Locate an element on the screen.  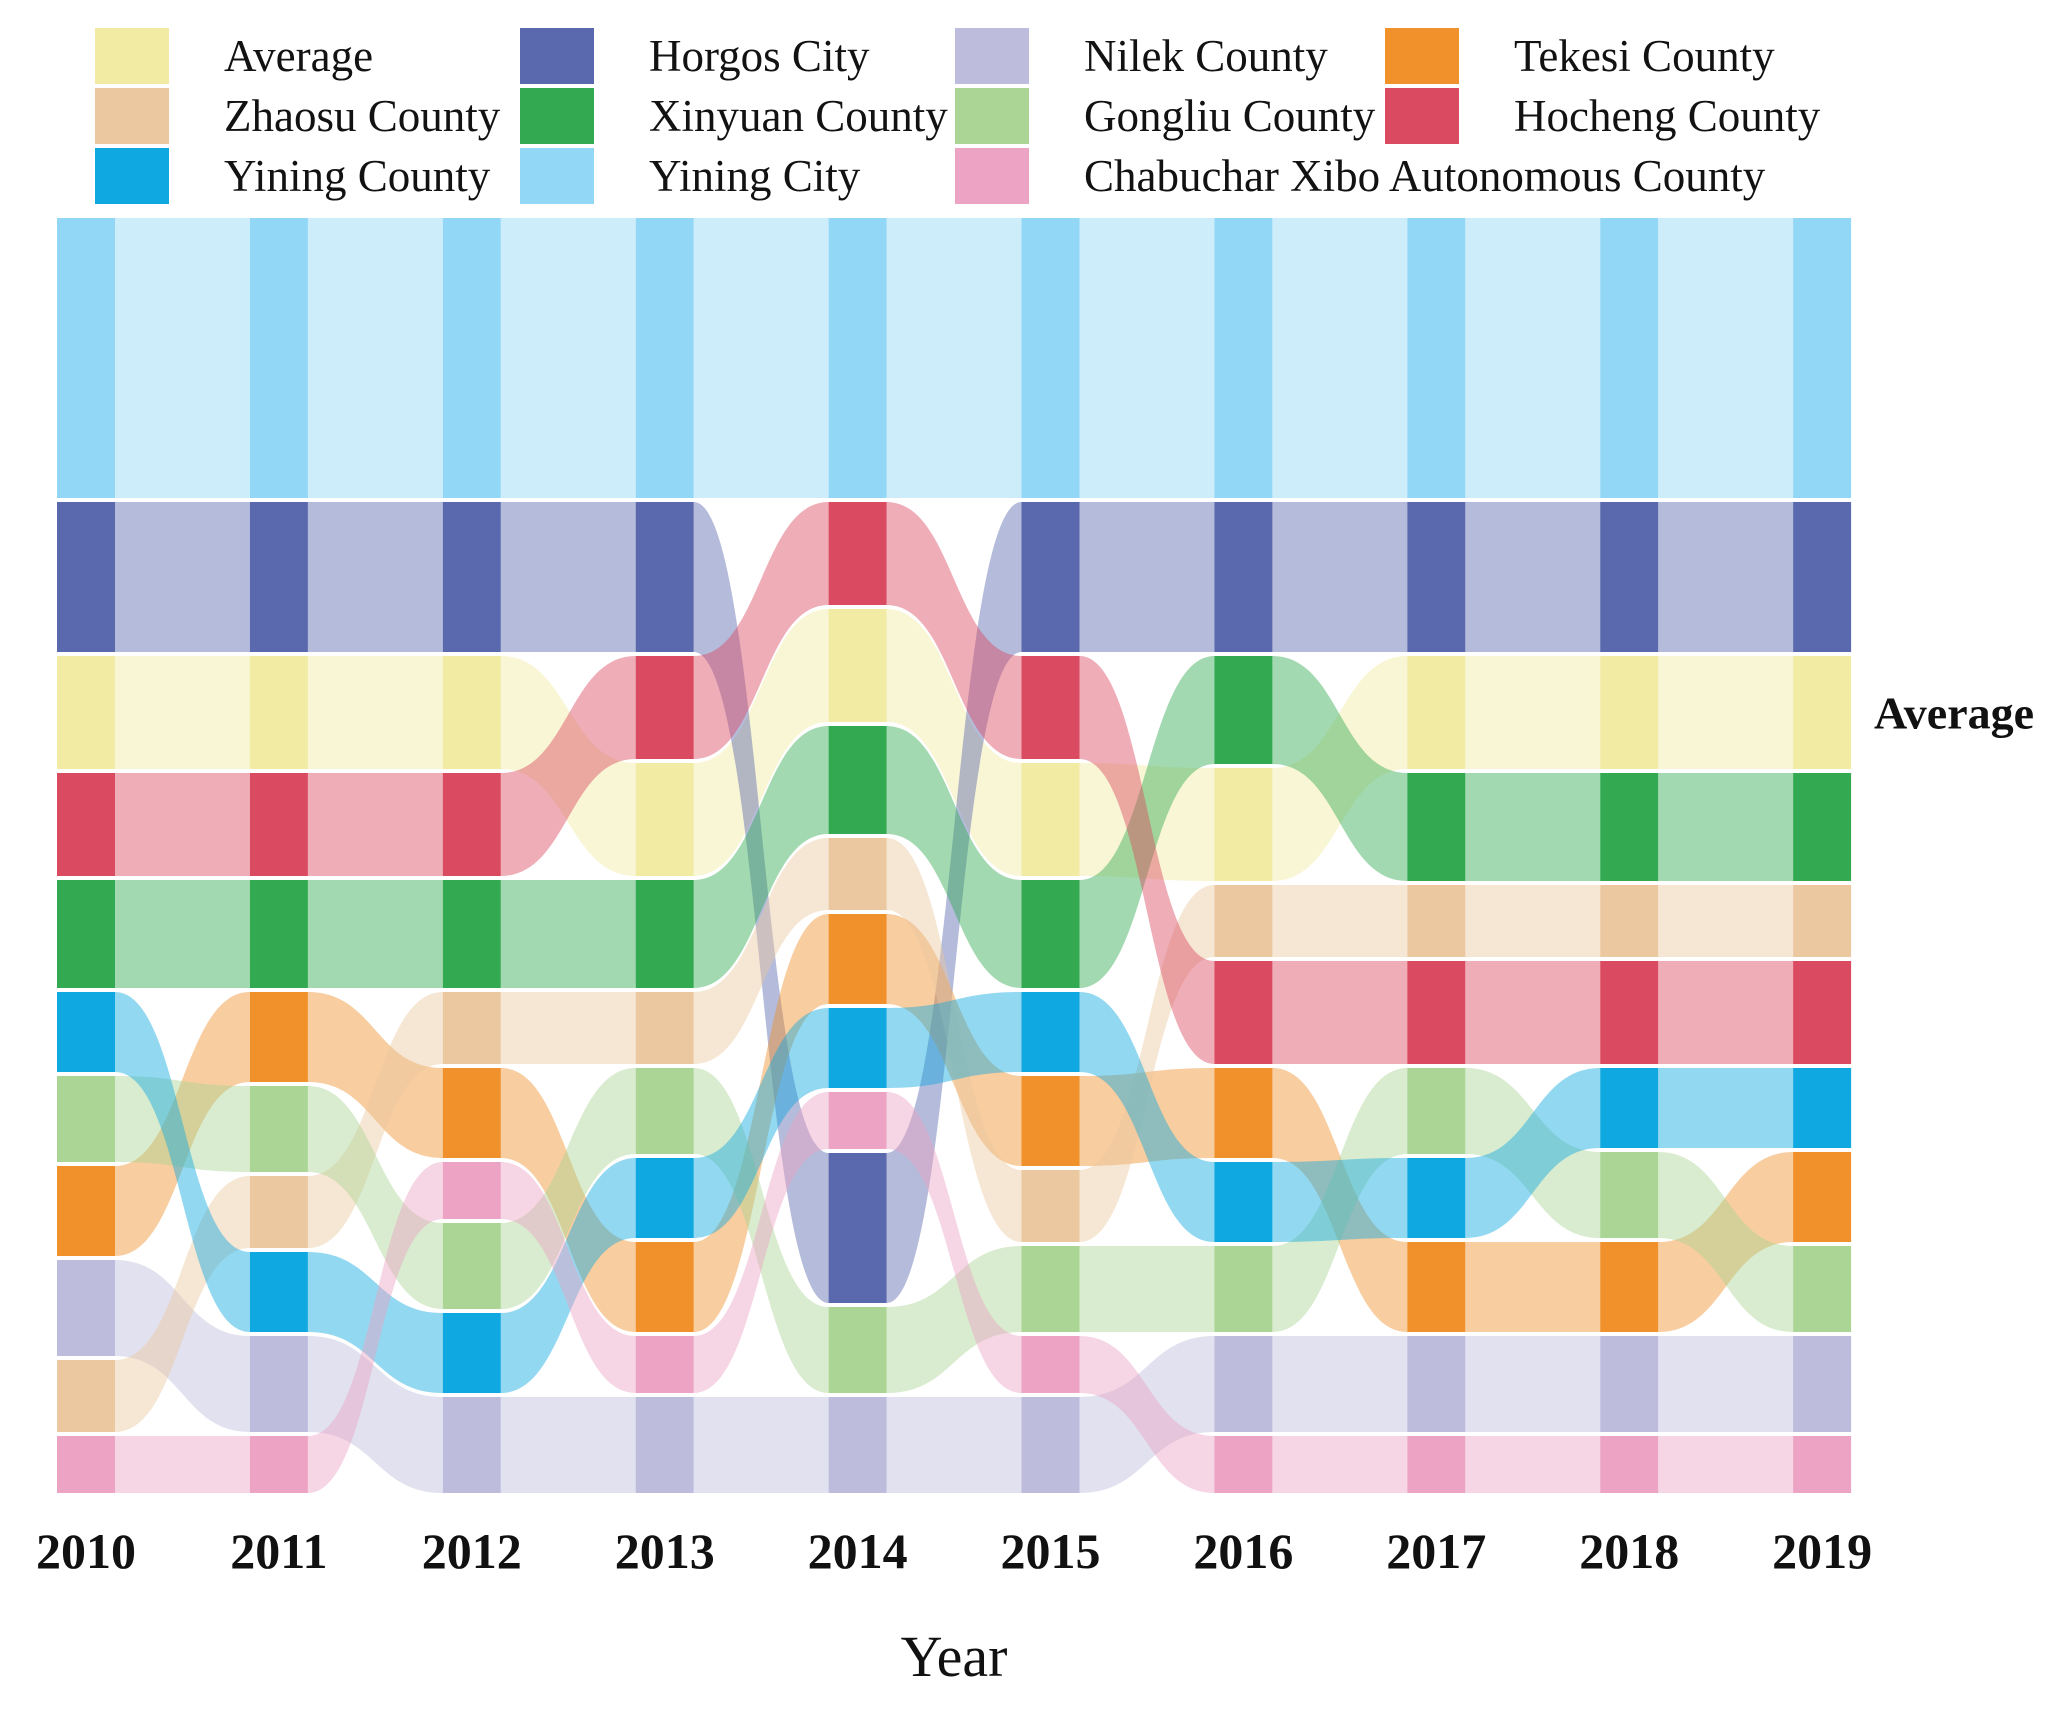
ribbon-tekesi-county-2011 is located at coordinates (375, 1075).